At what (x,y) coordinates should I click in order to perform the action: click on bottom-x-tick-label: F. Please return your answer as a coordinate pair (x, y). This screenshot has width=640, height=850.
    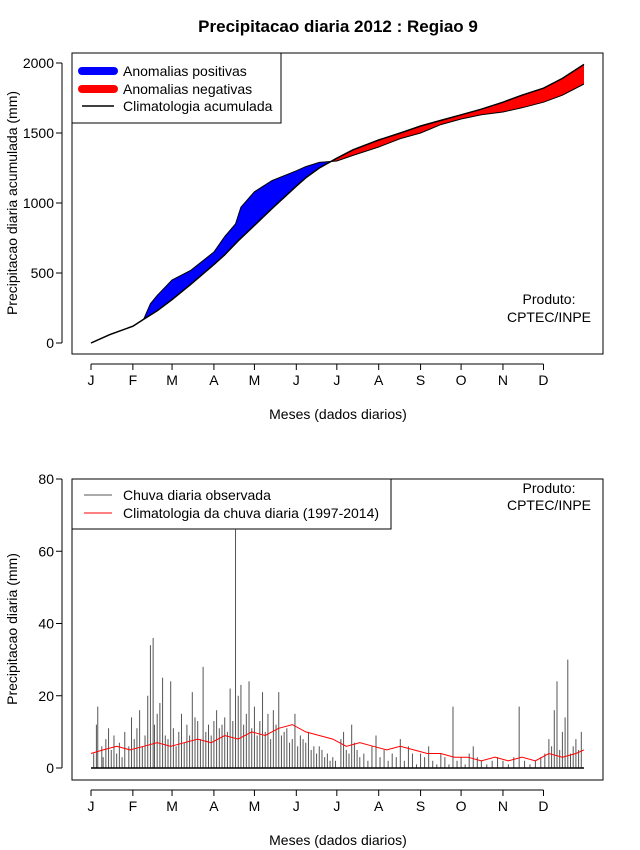
    Looking at the image, I should click on (133, 806).